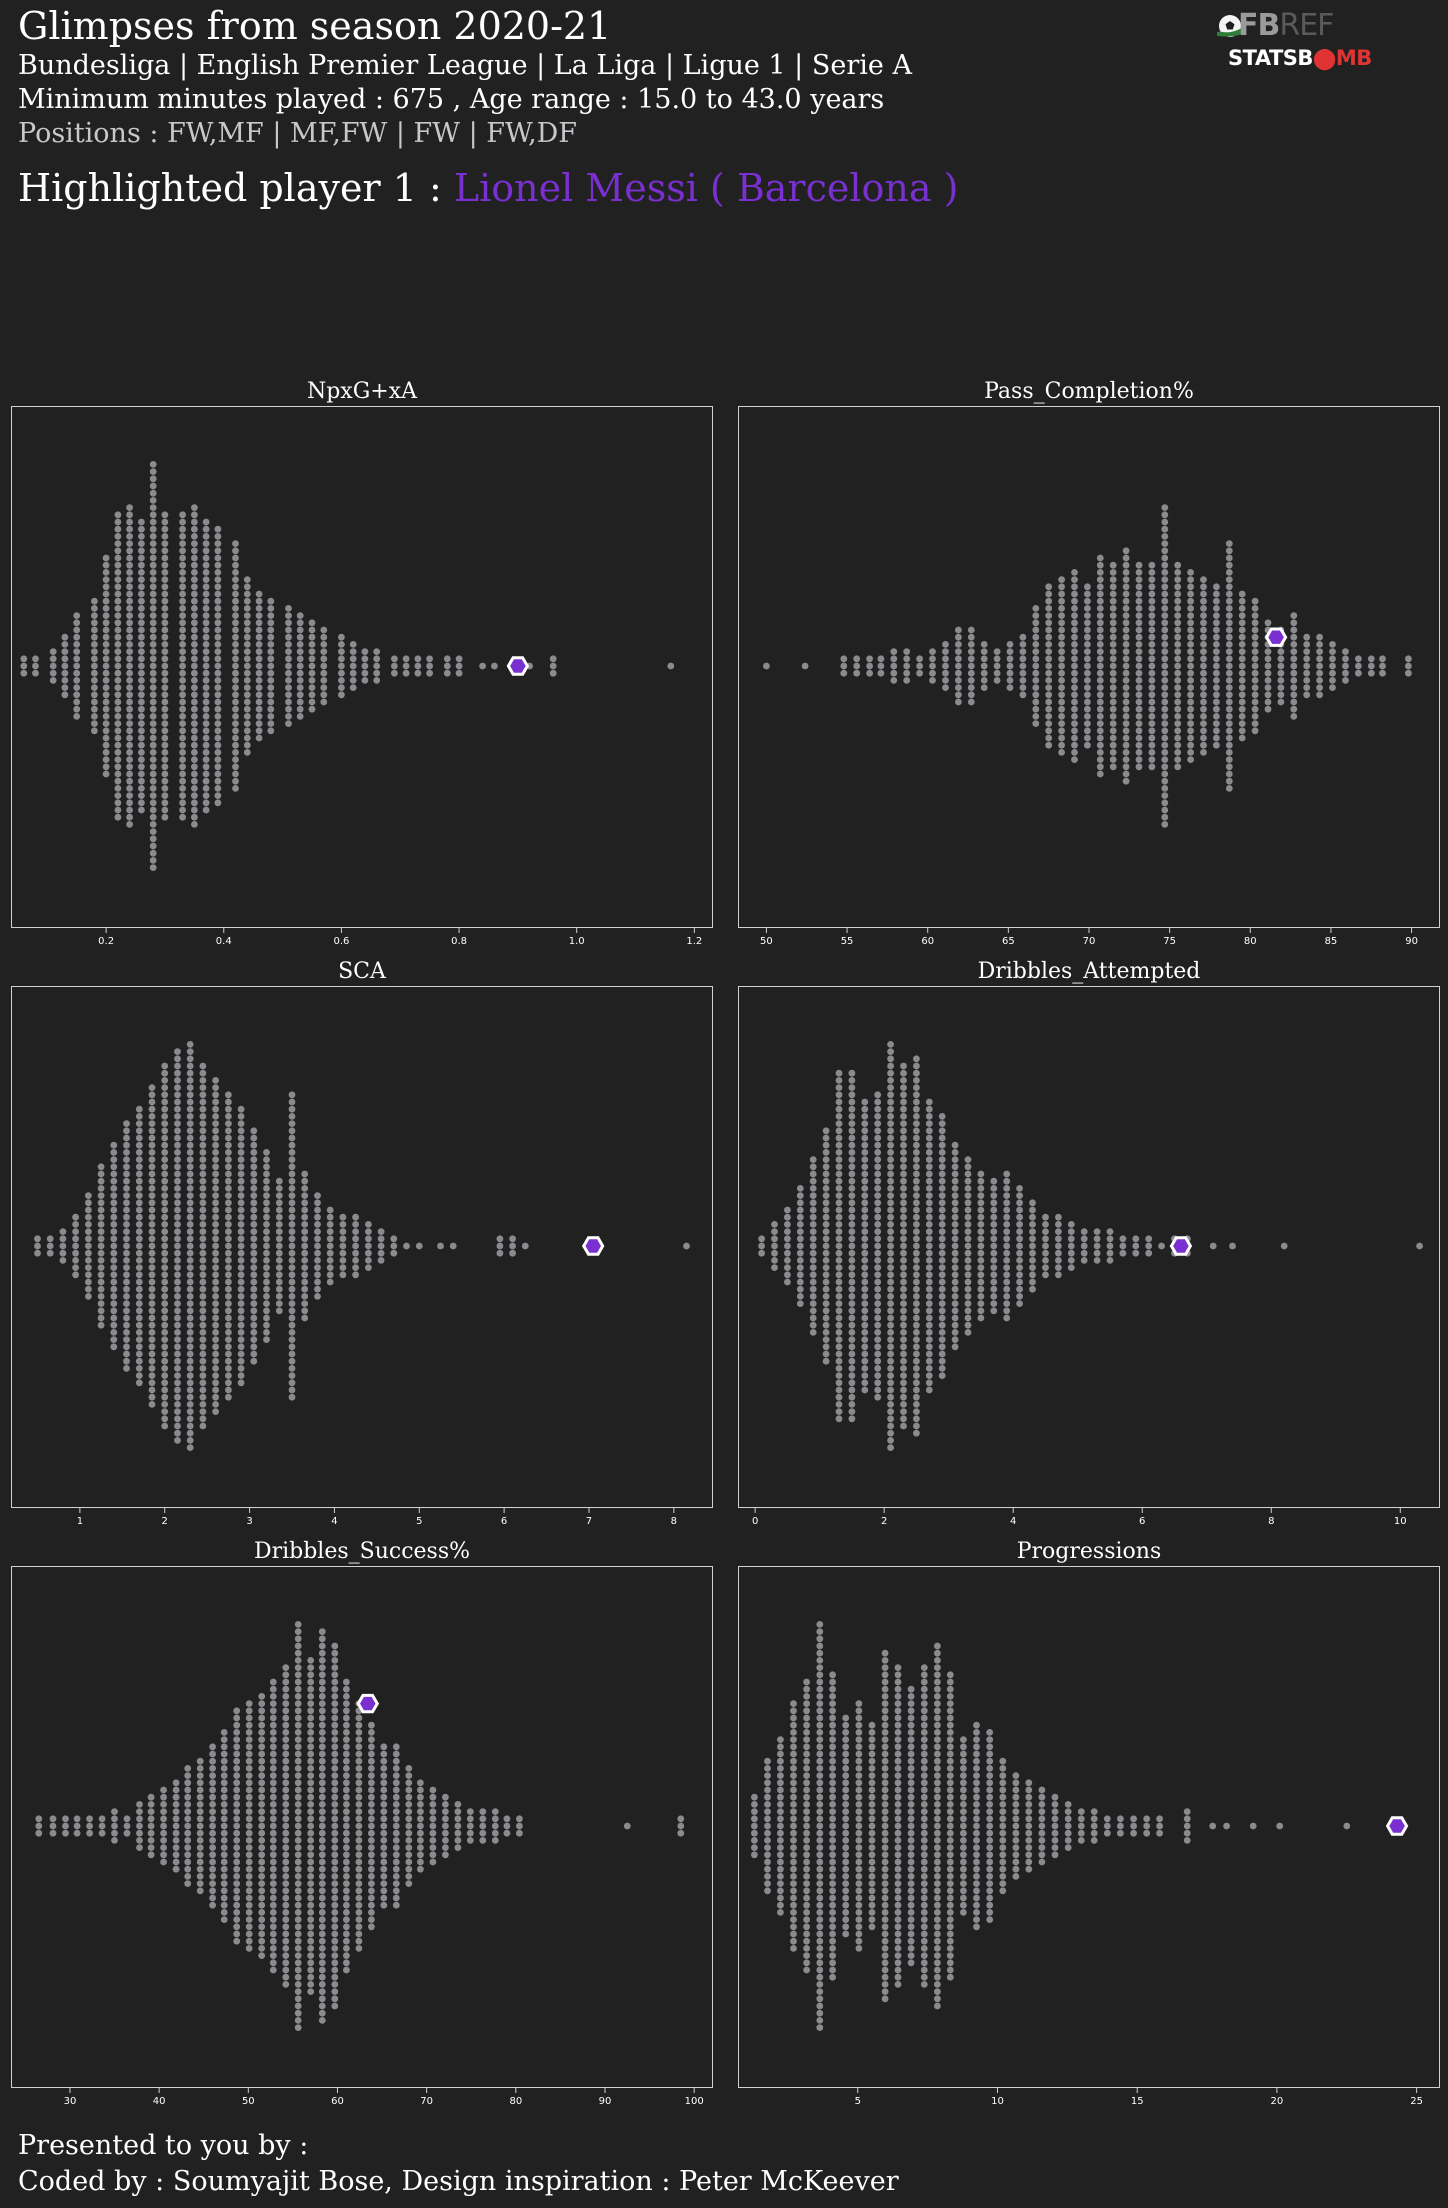  What do you see at coordinates (755, 1521) in the screenshot?
I see `x-tick-label: 0` at bounding box center [755, 1521].